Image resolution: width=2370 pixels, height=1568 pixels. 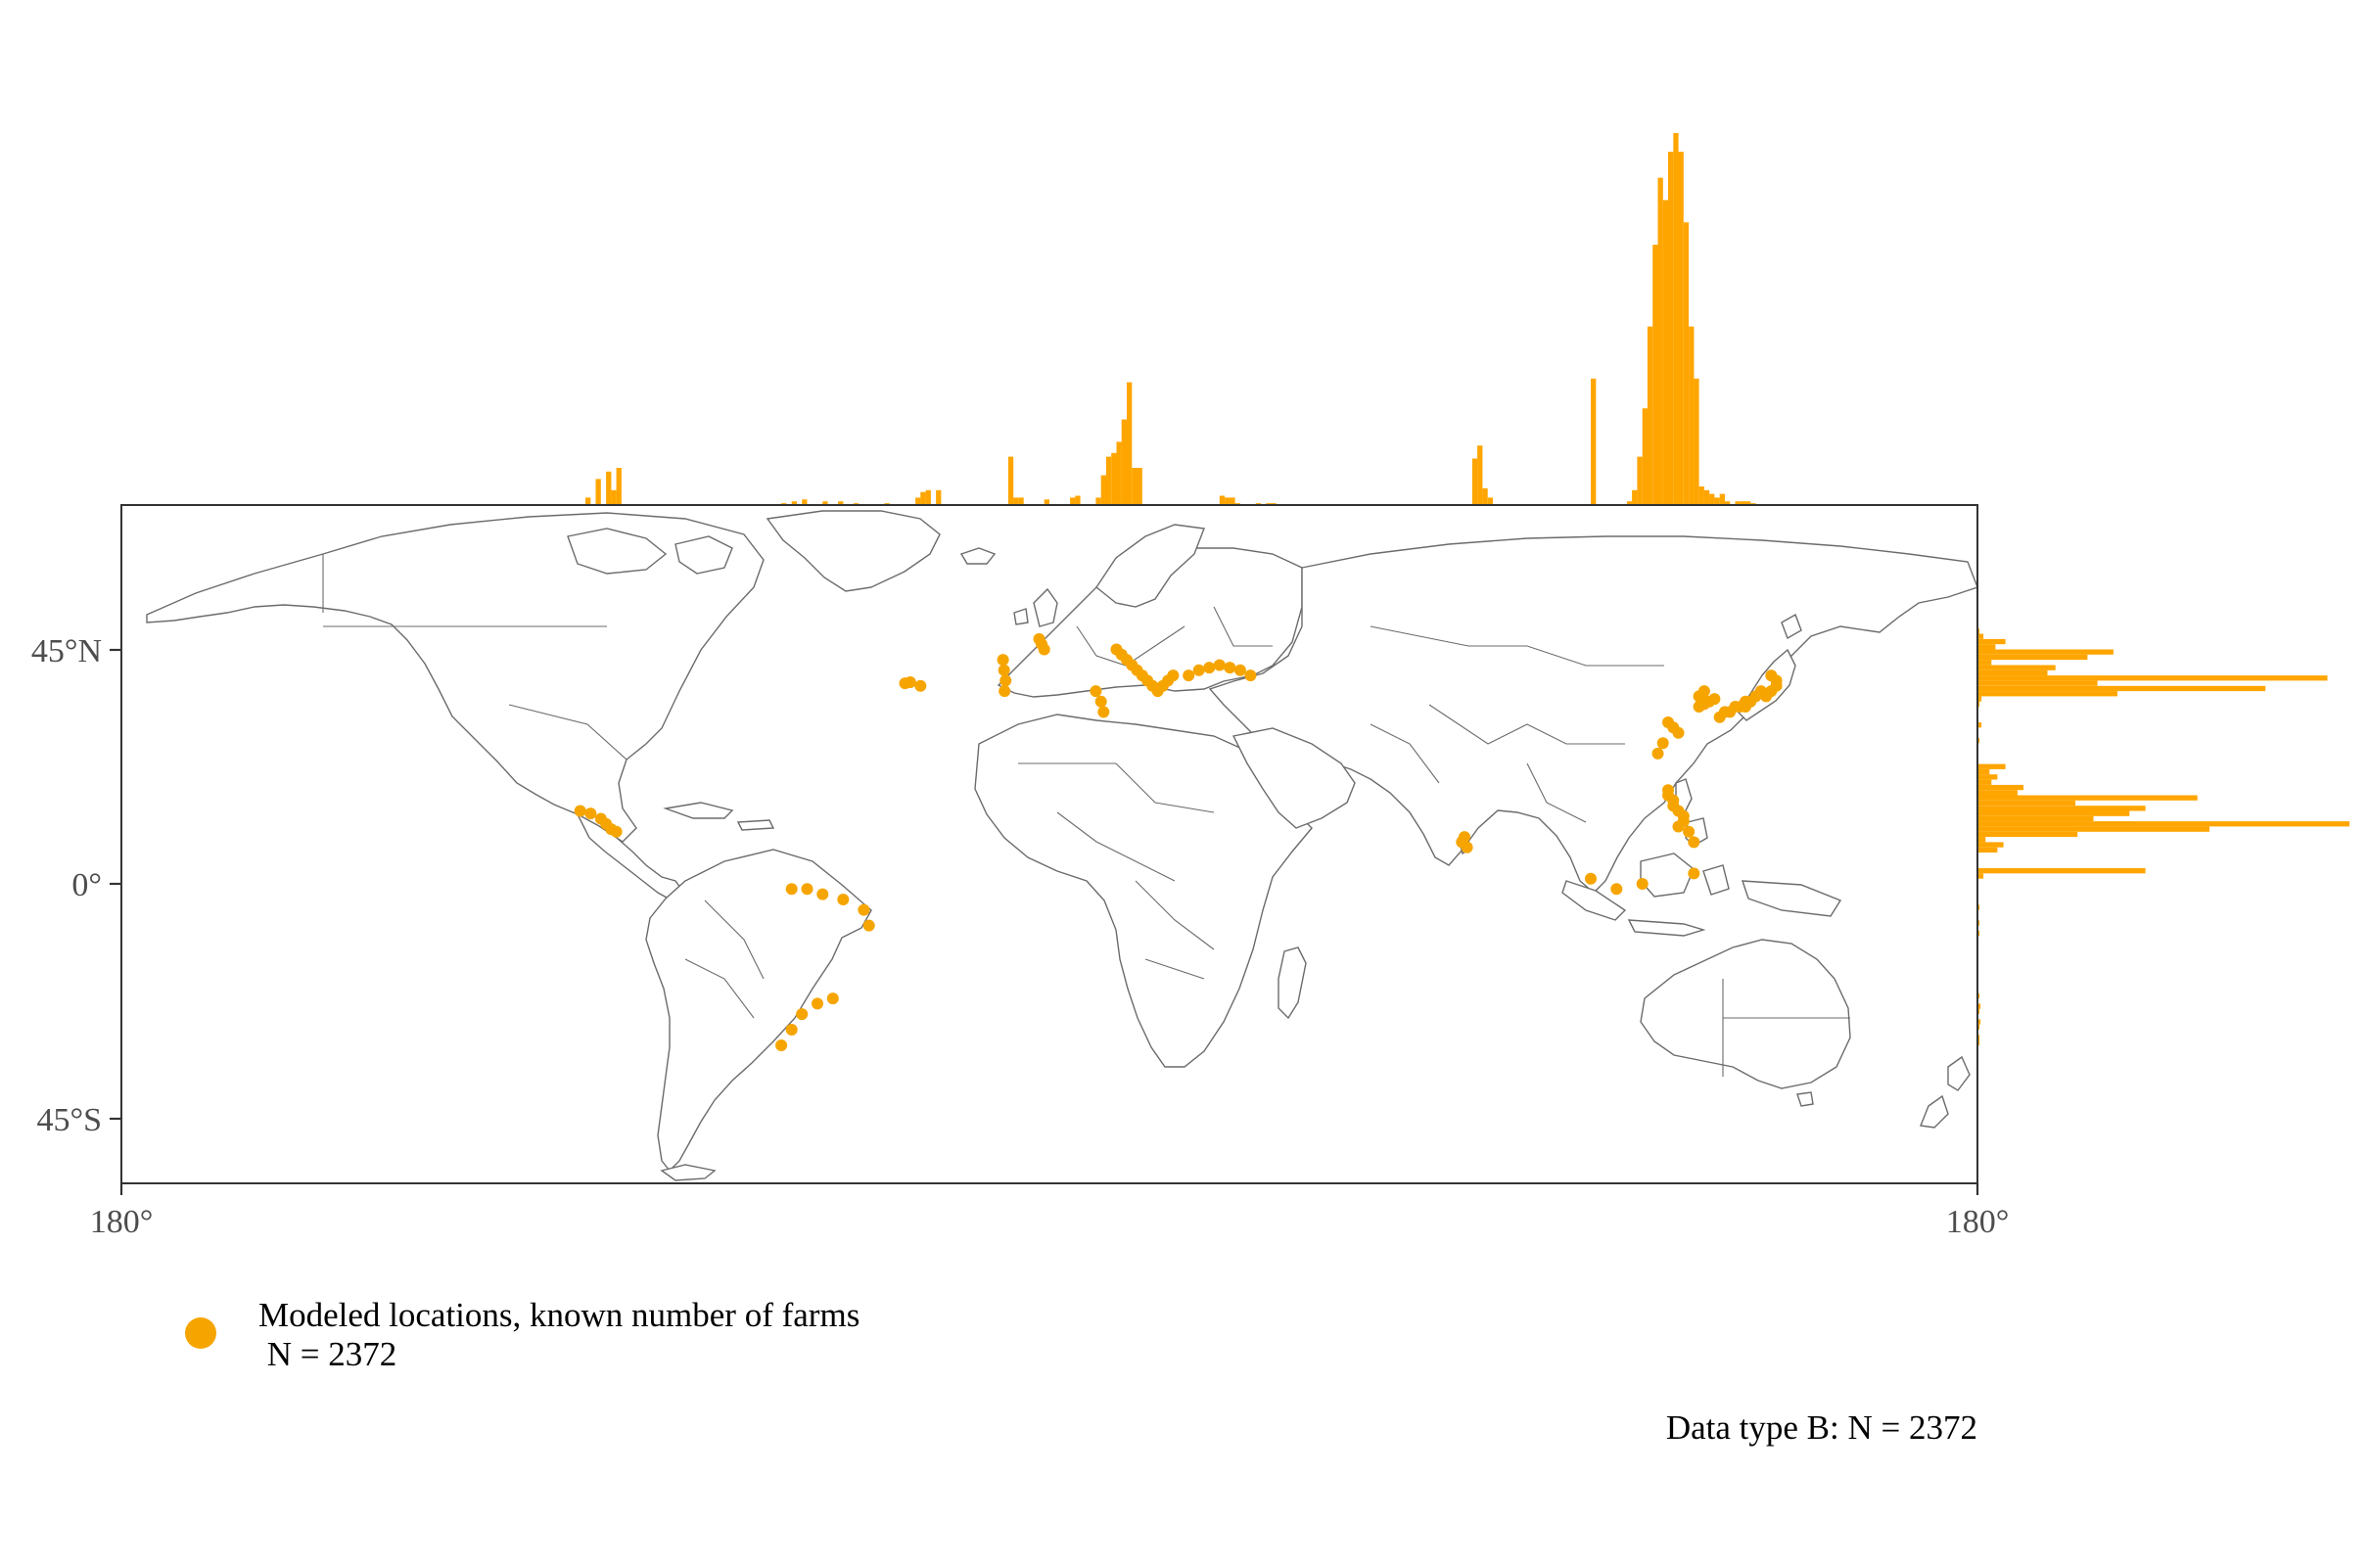 What do you see at coordinates (1945, 1092) in the screenshot?
I see `new-zealand-outline` at bounding box center [1945, 1092].